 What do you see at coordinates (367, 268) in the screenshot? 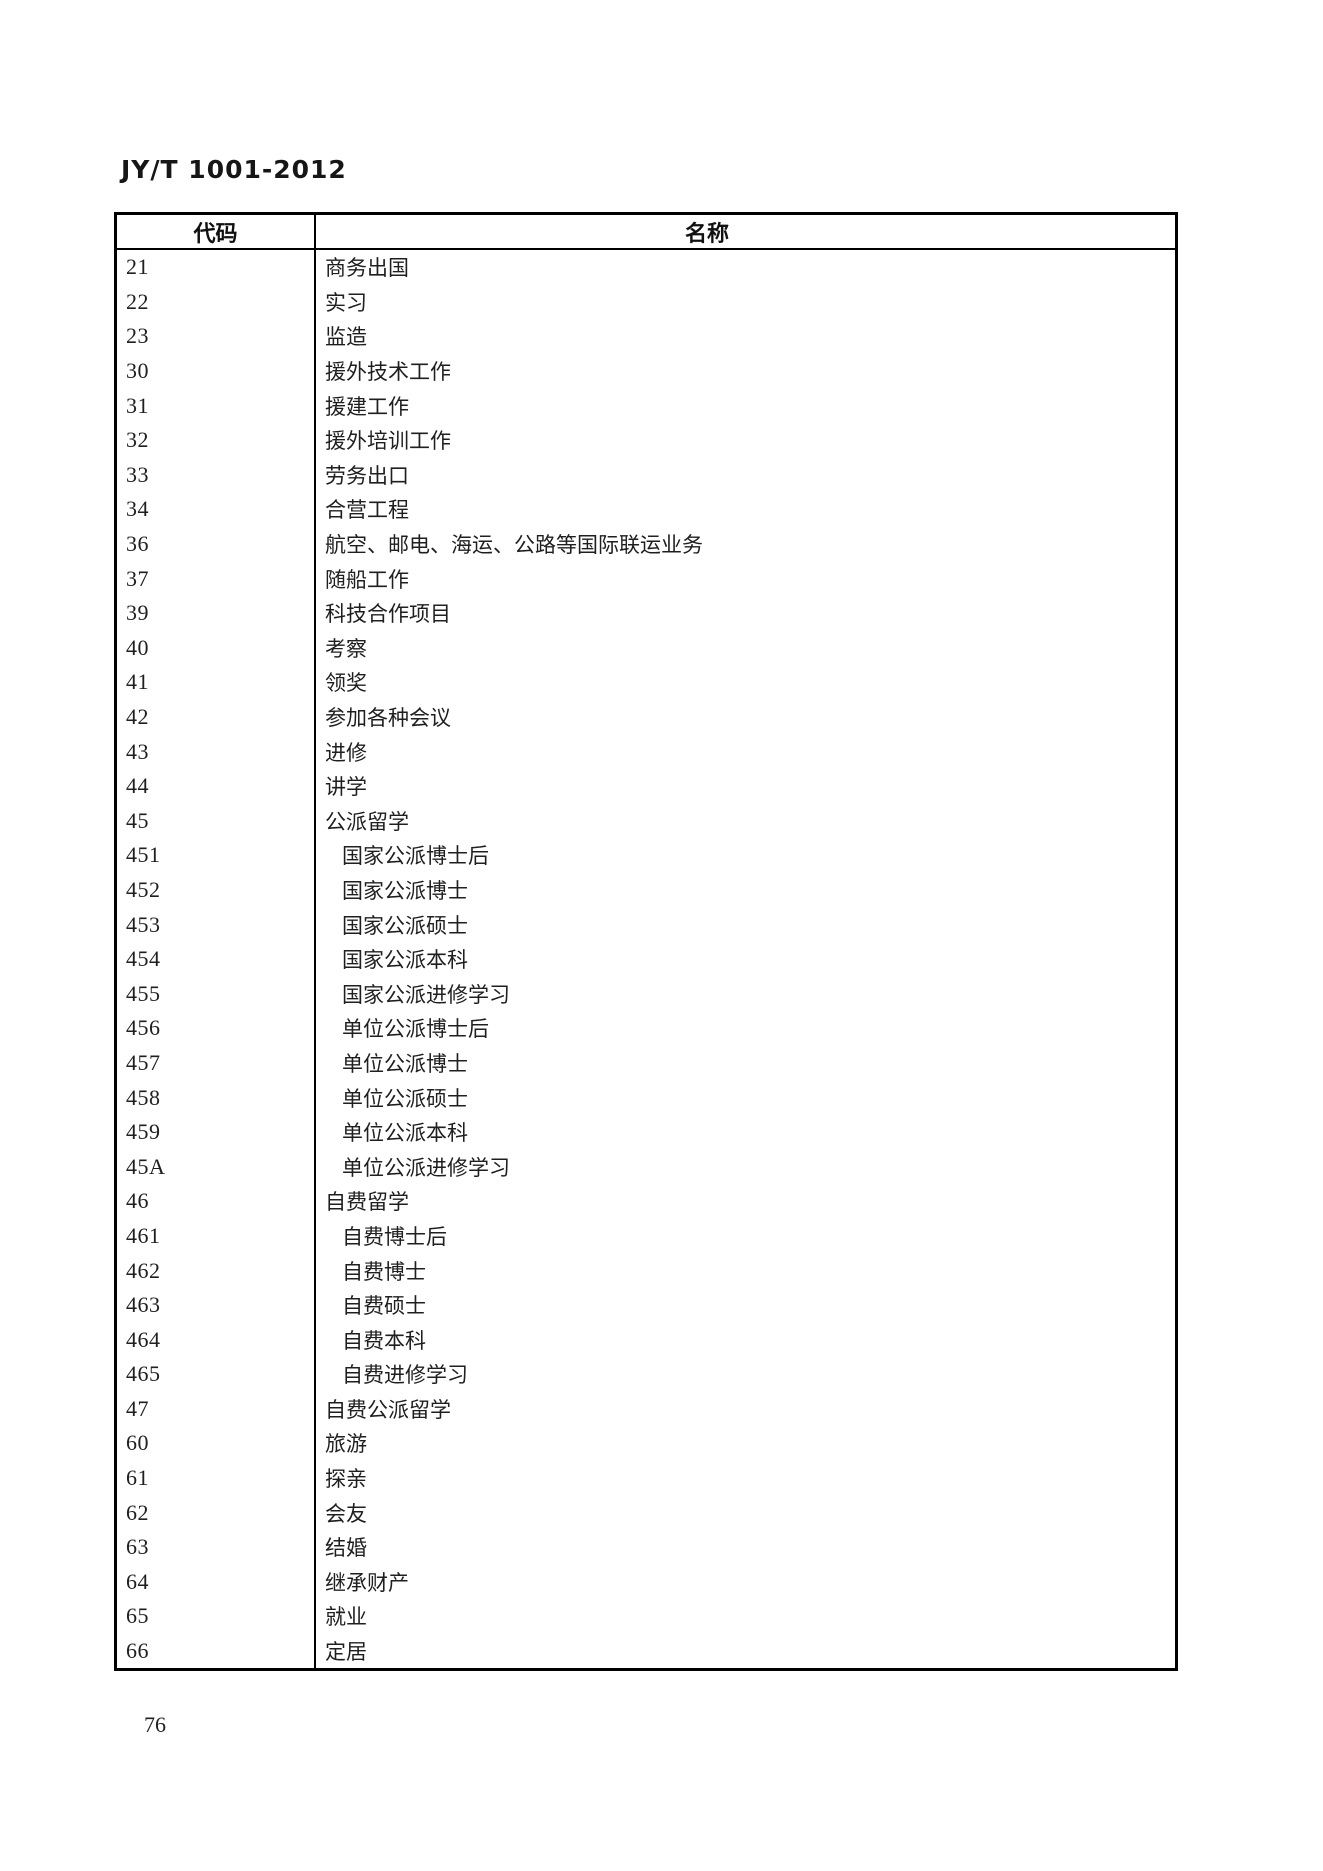
I see `name-cell: 商务出国` at bounding box center [367, 268].